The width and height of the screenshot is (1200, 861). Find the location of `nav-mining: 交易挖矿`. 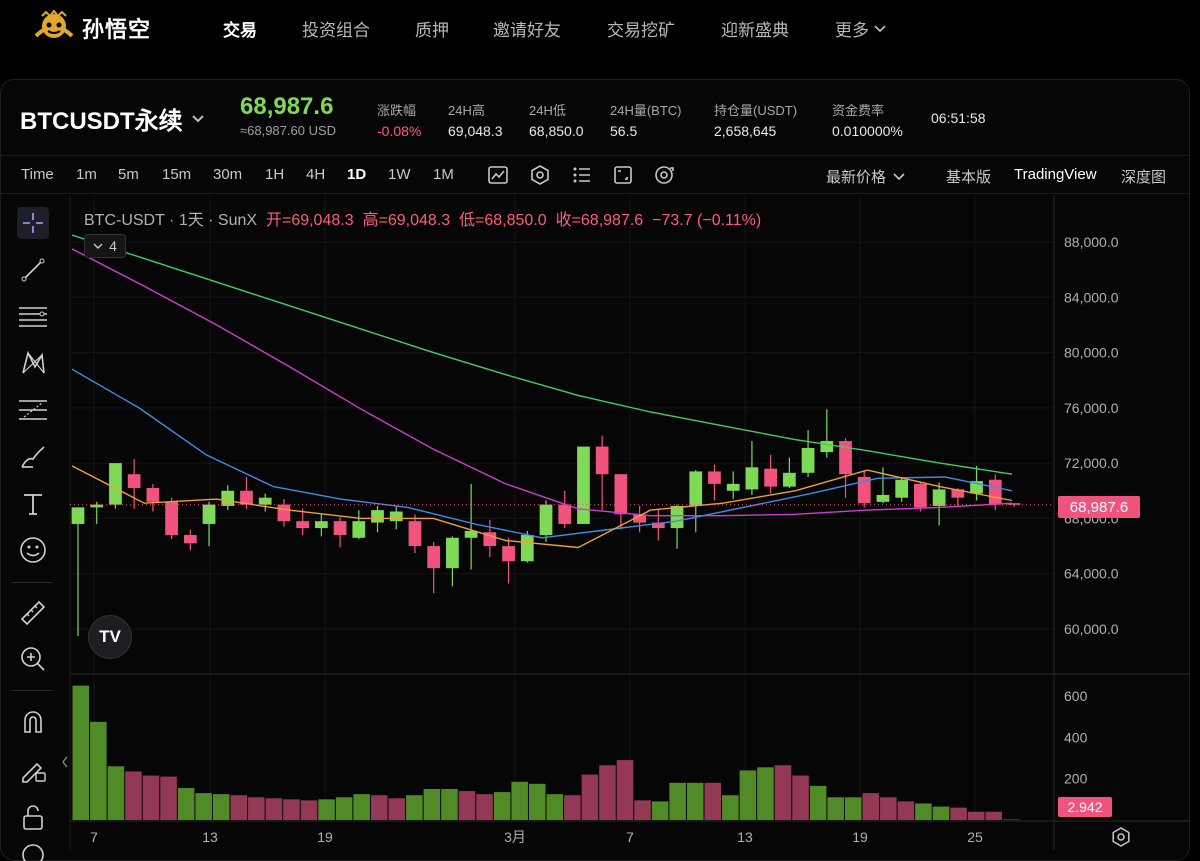

nav-mining: 交易挖矿 is located at coordinates (641, 30).